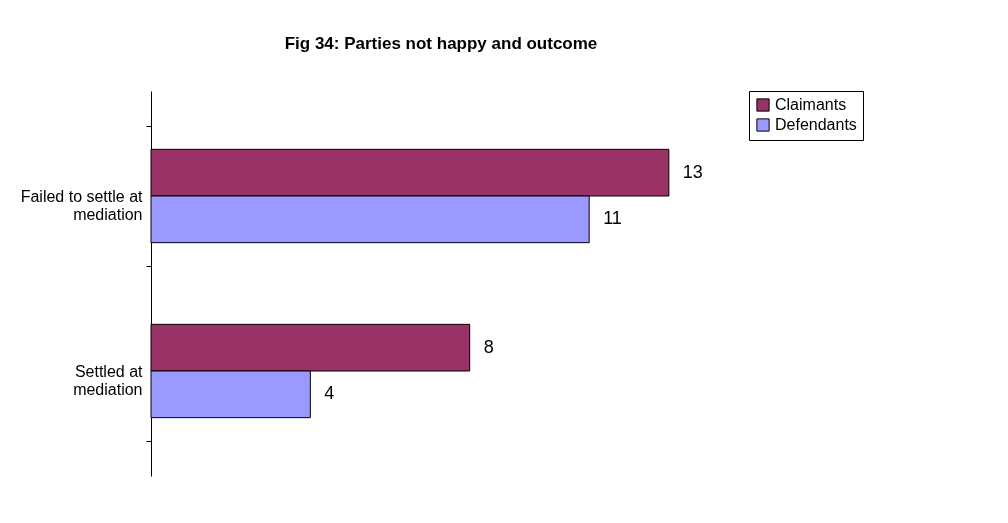  Describe the element at coordinates (441, 43) in the screenshot. I see `chart-title: Fig 34: Parties not happy and outcome` at that location.